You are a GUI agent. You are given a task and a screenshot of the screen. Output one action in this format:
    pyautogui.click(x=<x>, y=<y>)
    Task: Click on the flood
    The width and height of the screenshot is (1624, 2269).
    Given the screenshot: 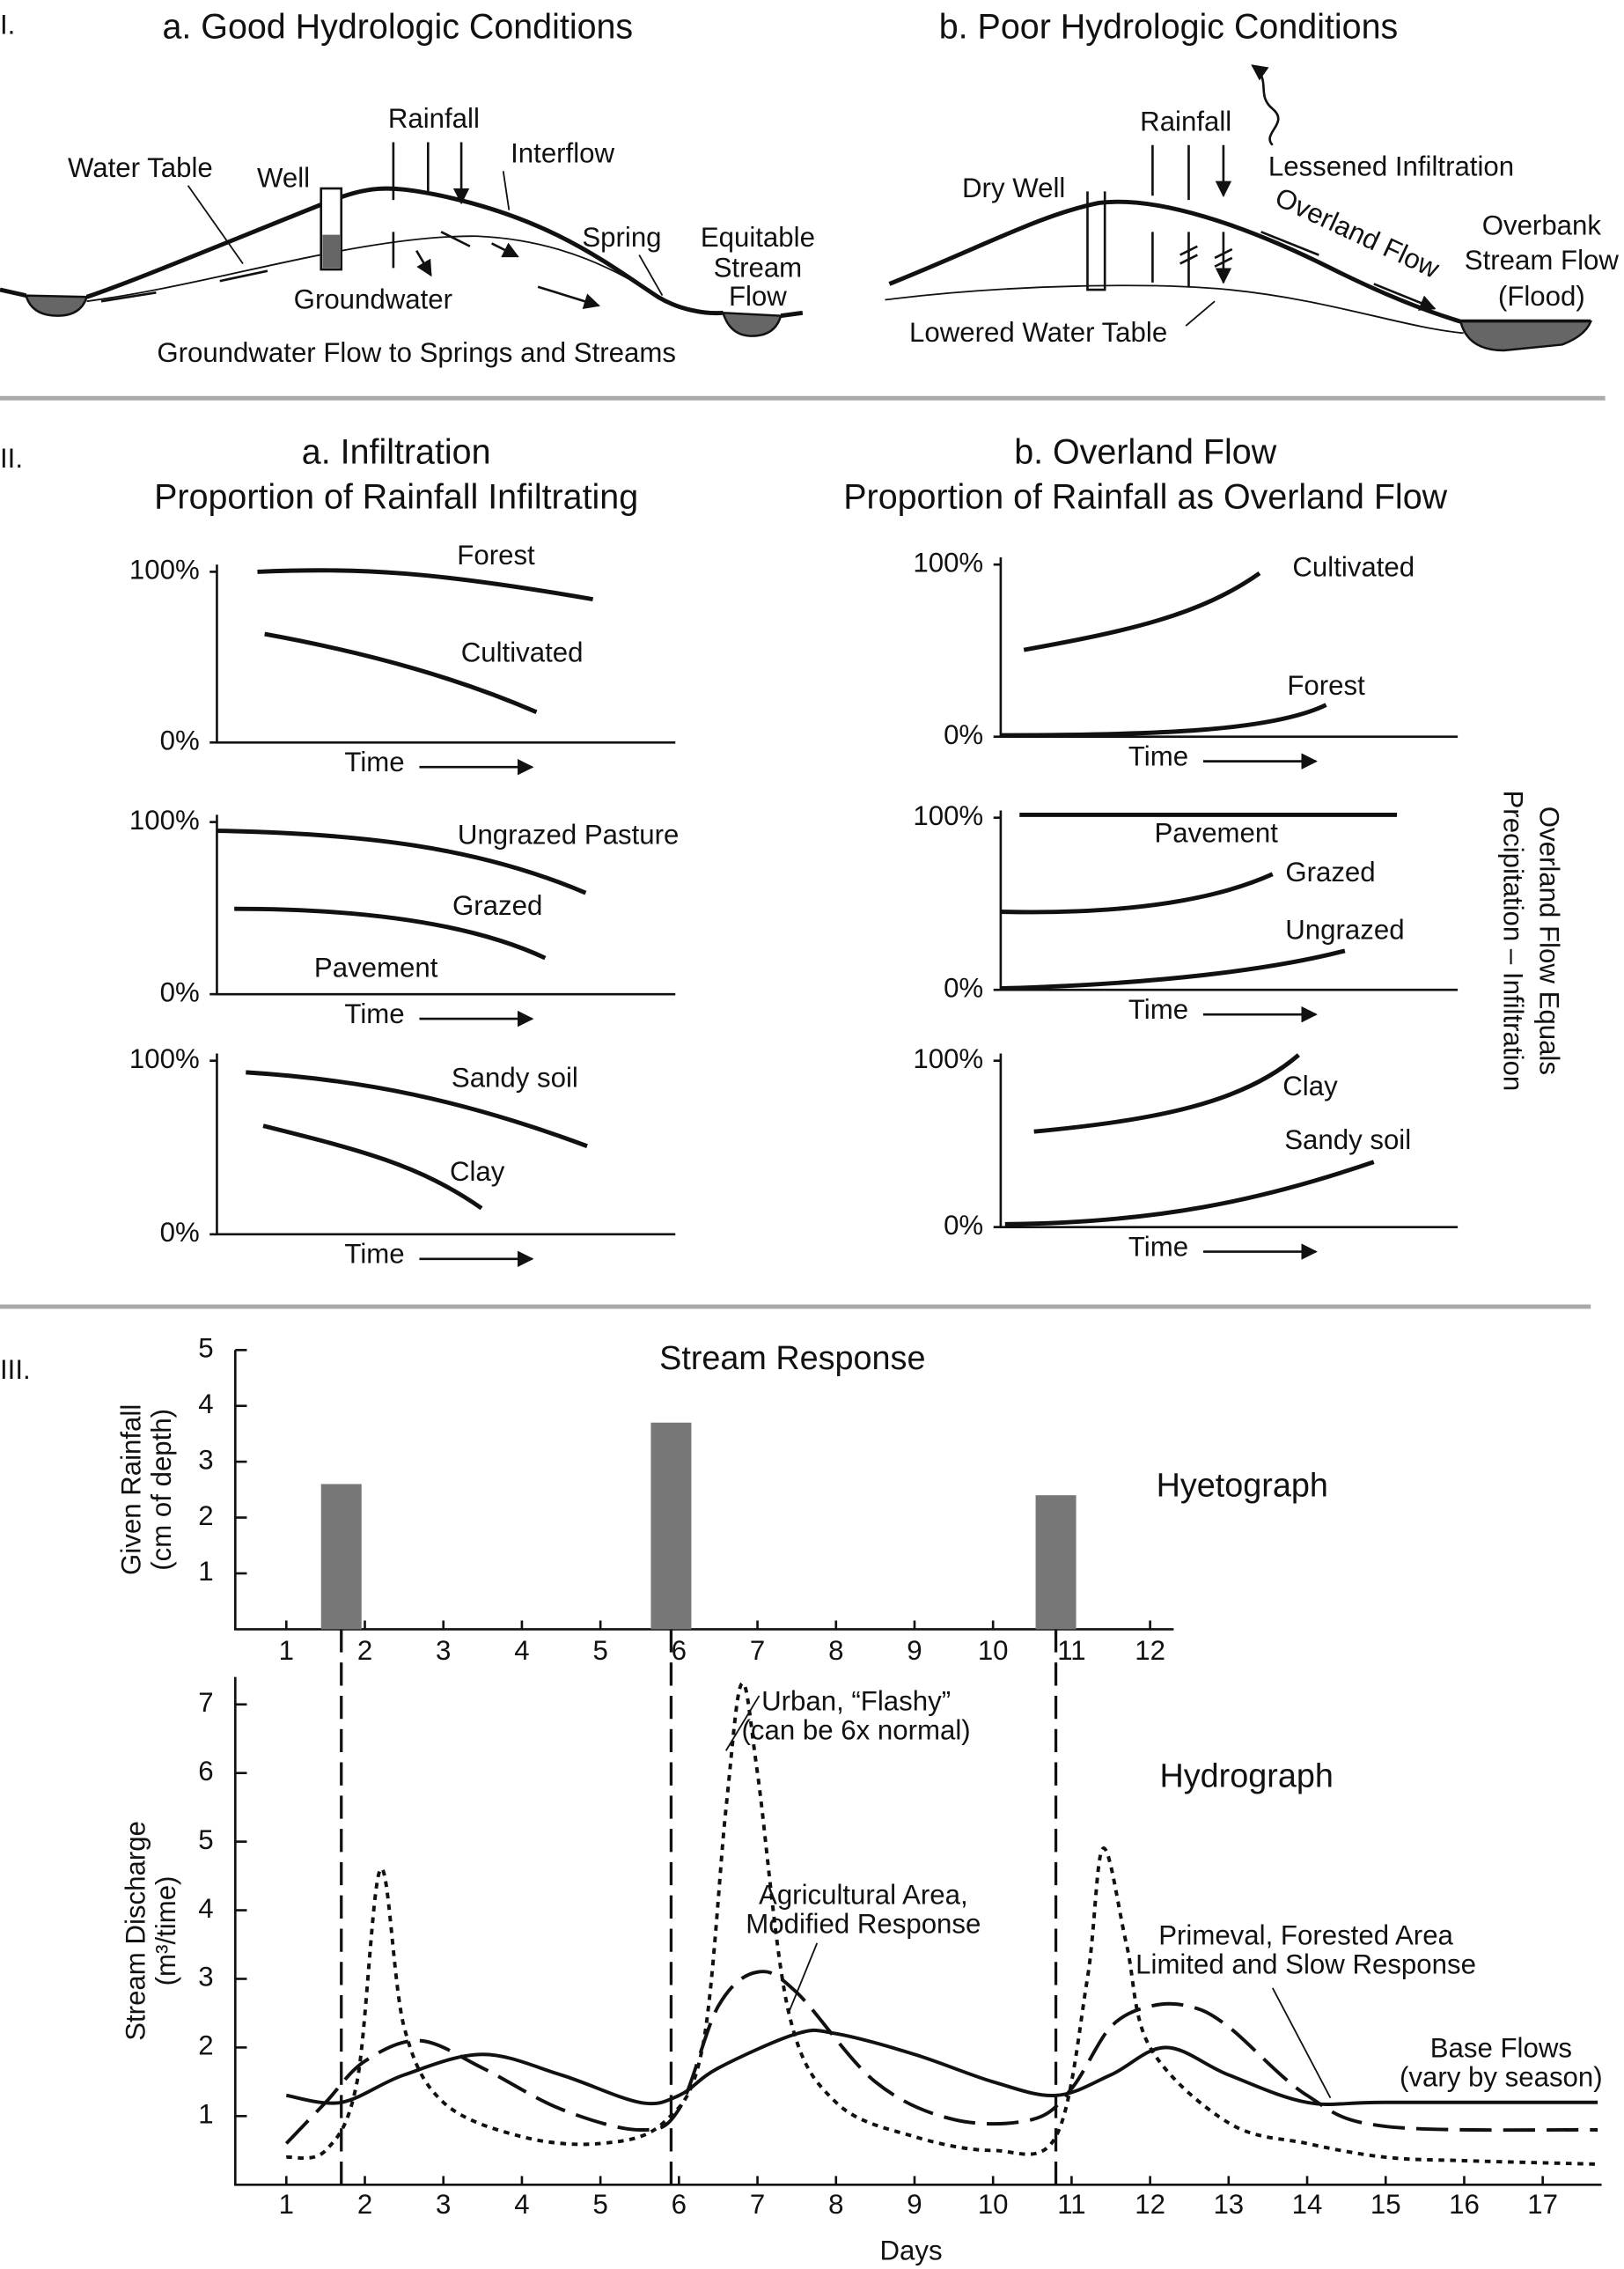 What is the action you would take?
    pyautogui.click(x=1526, y=336)
    